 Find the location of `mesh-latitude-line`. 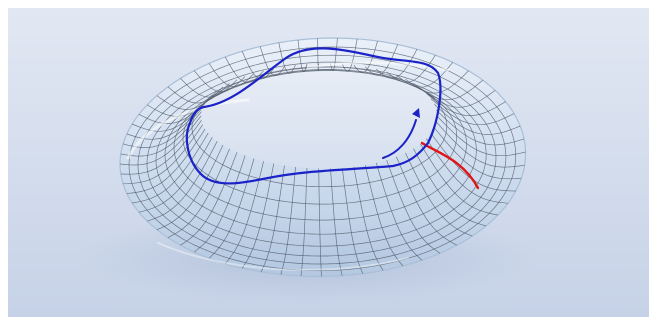

mesh-latitude-line is located at coordinates (319, 127).